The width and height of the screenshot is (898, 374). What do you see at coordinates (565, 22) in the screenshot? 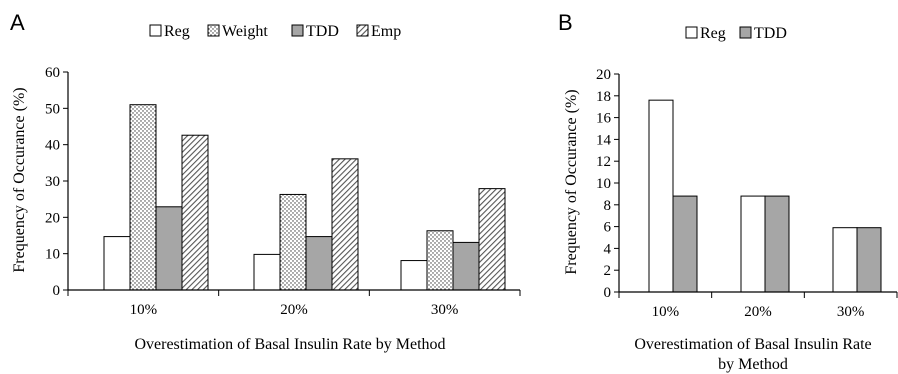
I see `panel-label-b: B` at bounding box center [565, 22].